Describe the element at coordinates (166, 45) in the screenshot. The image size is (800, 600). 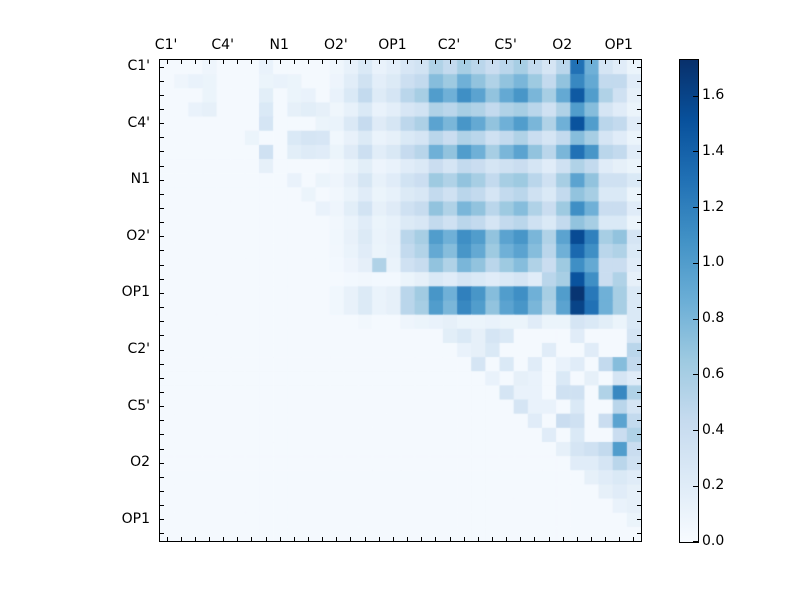
I see `x-axis-label: C1'` at that location.